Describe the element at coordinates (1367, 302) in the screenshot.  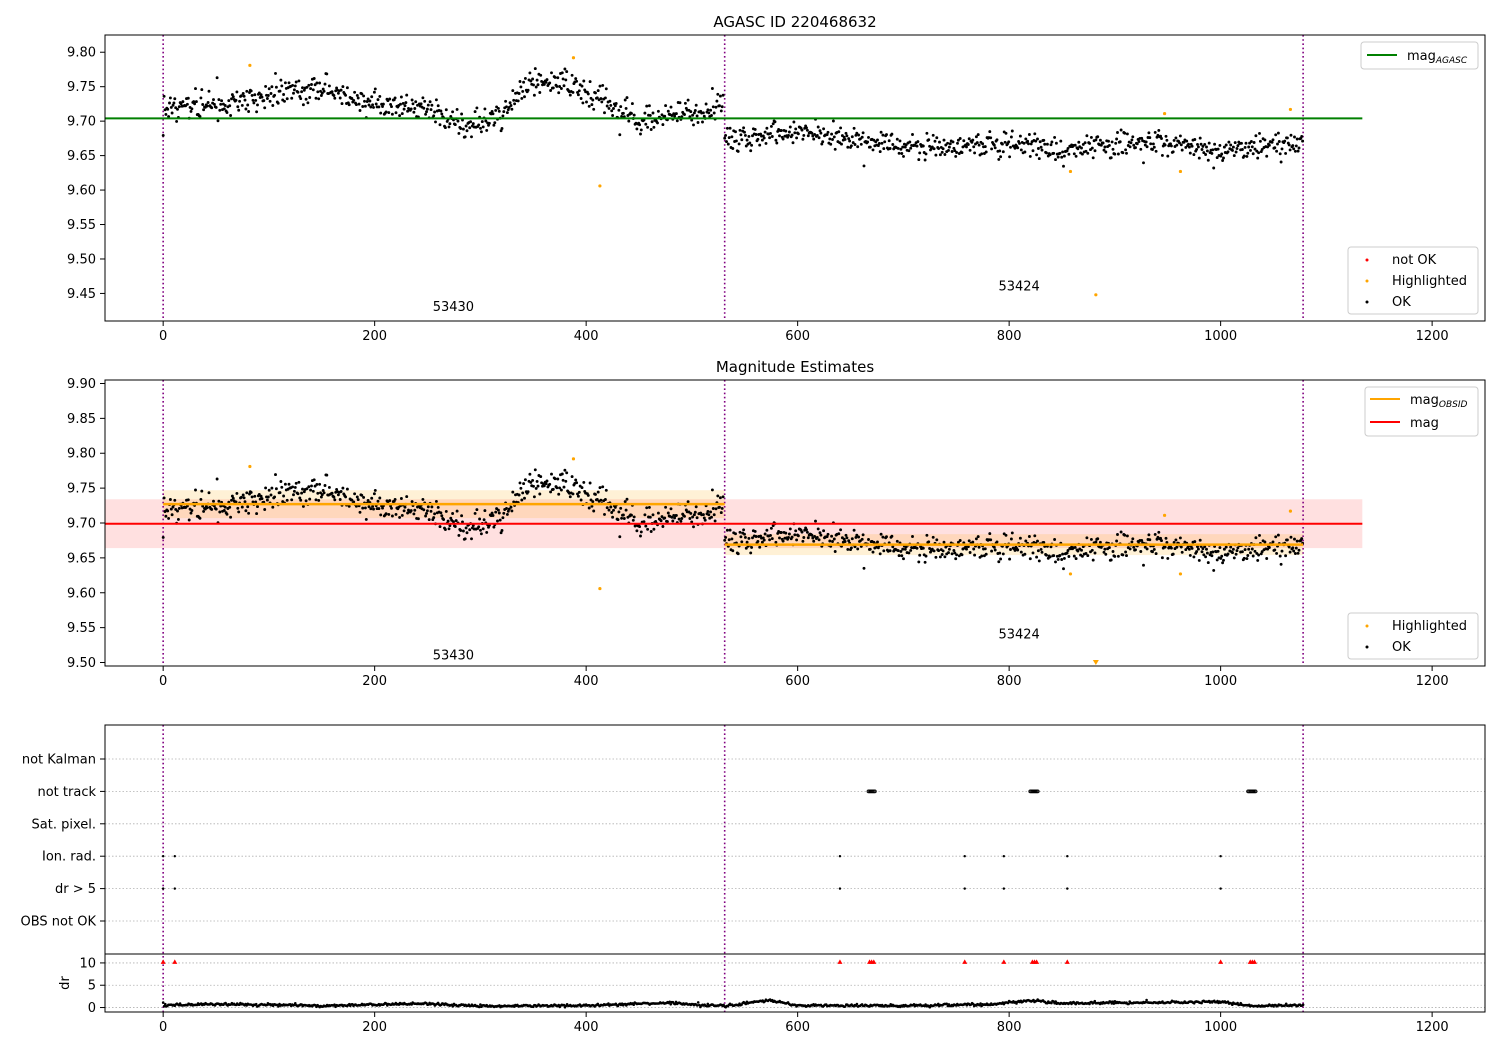
I see `legend-ok-marker` at that location.